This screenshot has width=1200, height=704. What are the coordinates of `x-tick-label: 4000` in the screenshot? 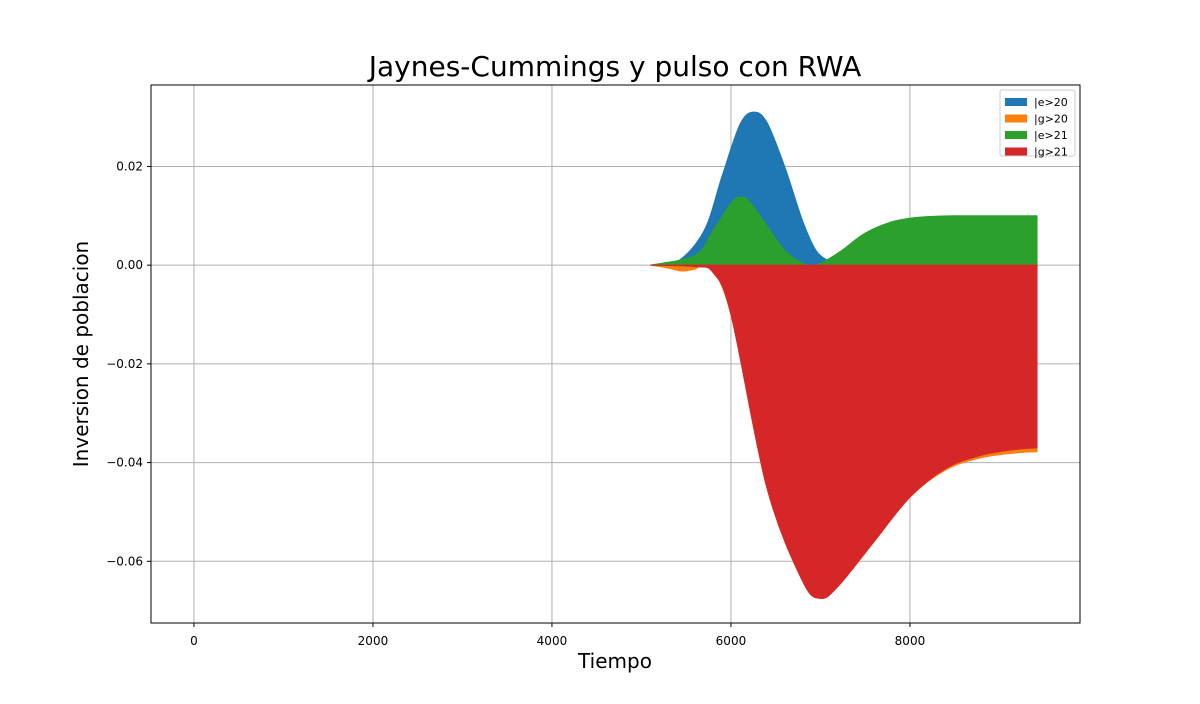 It's located at (552, 641).